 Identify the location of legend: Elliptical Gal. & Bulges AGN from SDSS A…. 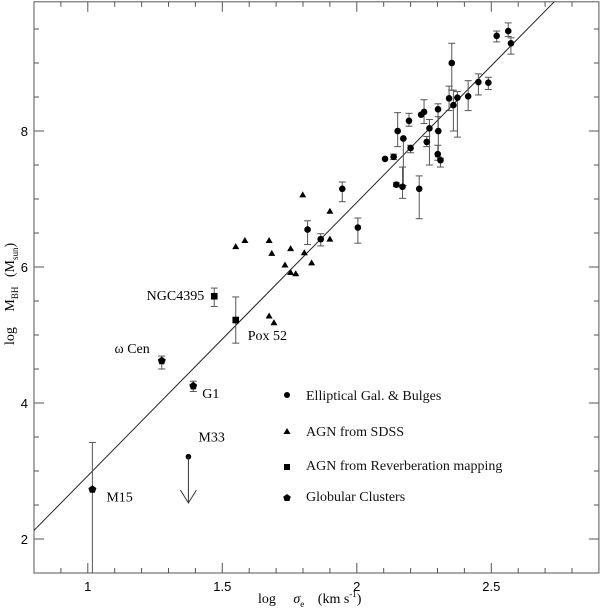
(392, 447).